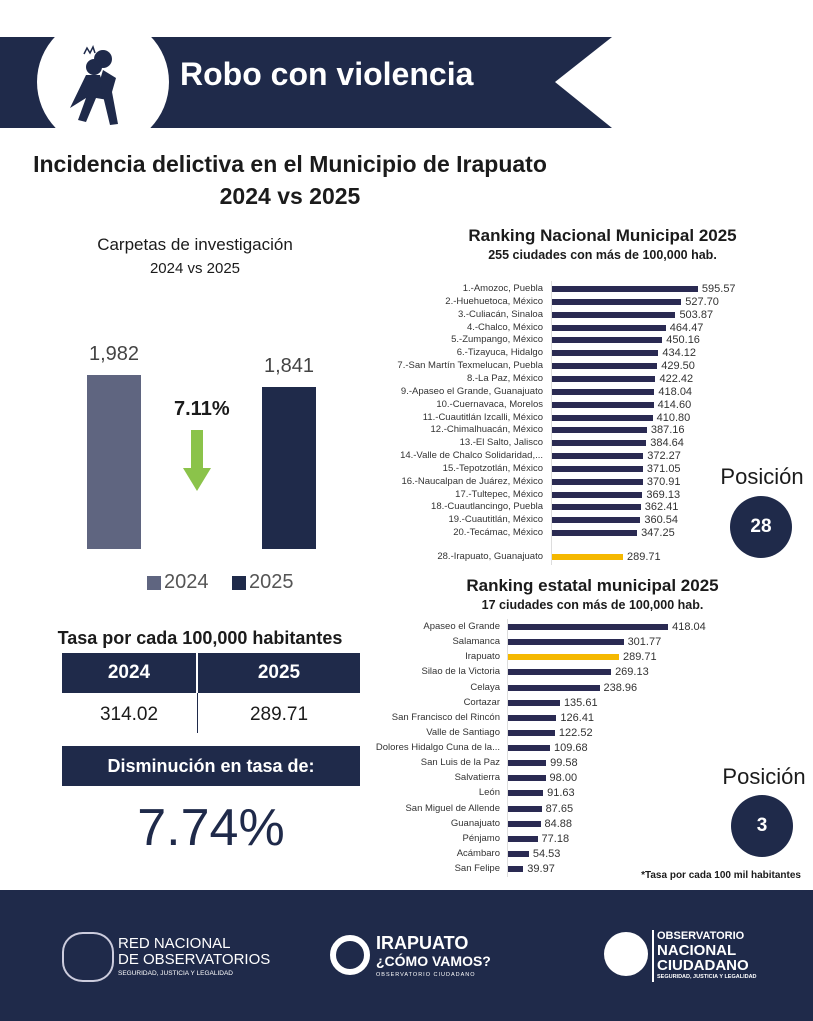 The width and height of the screenshot is (813, 1021). I want to click on bar-value-label: 434.12, so click(679, 353).